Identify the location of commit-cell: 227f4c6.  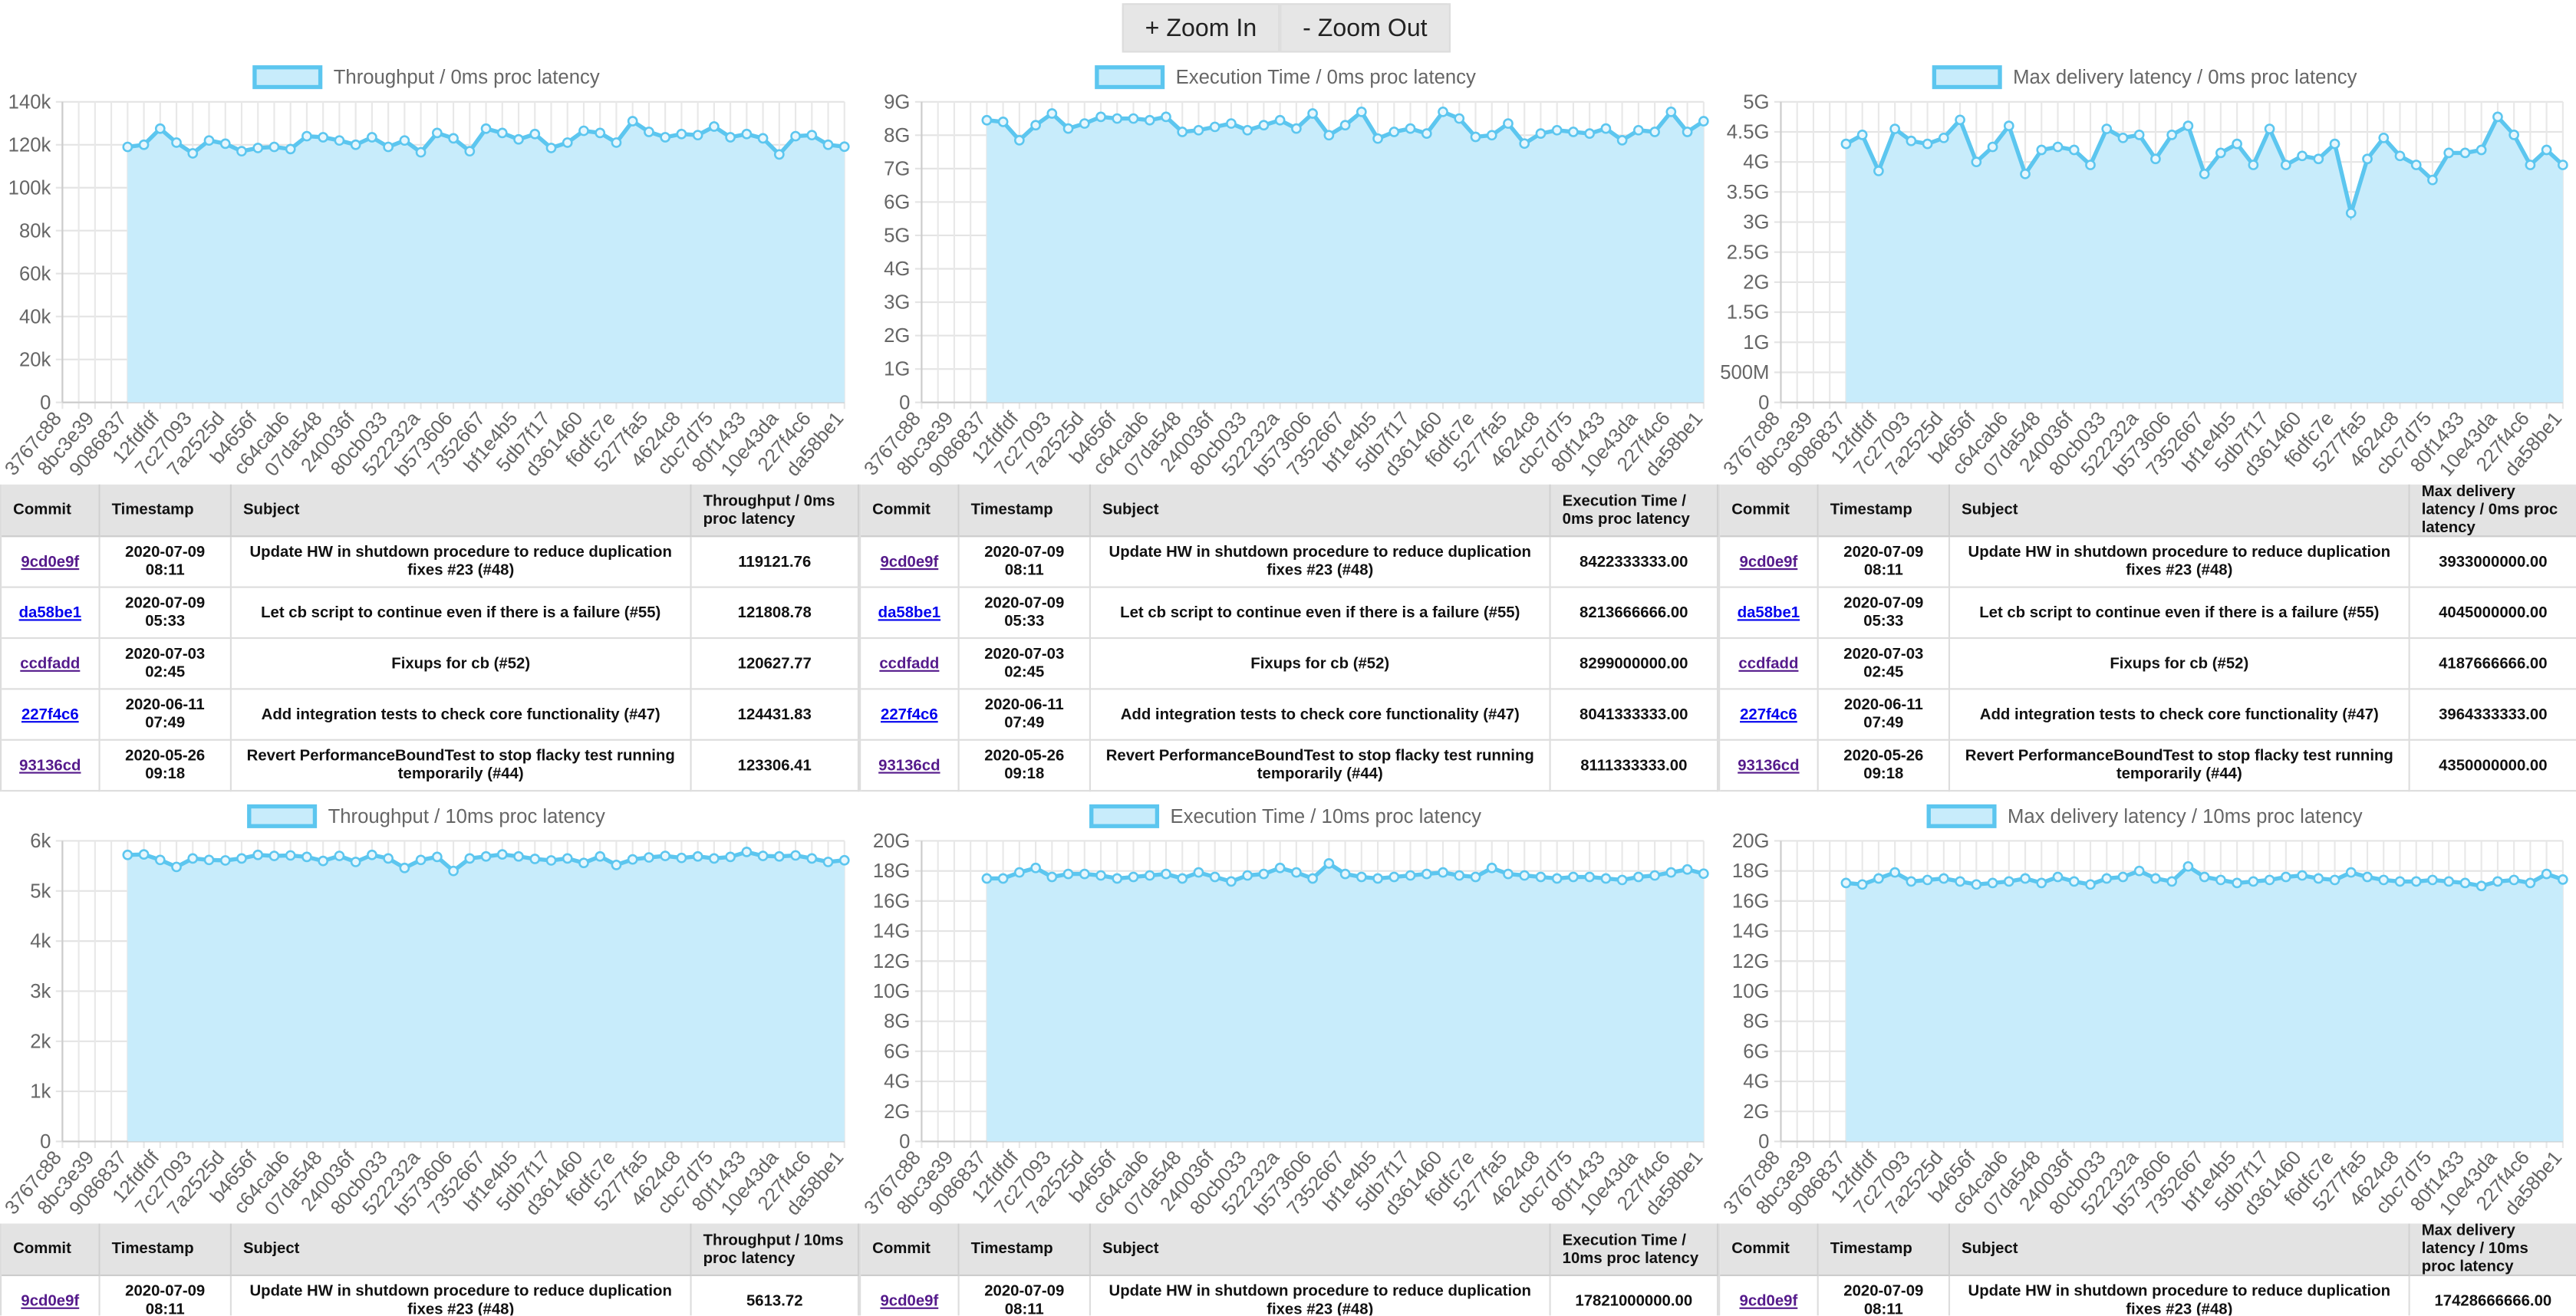
(910, 715).